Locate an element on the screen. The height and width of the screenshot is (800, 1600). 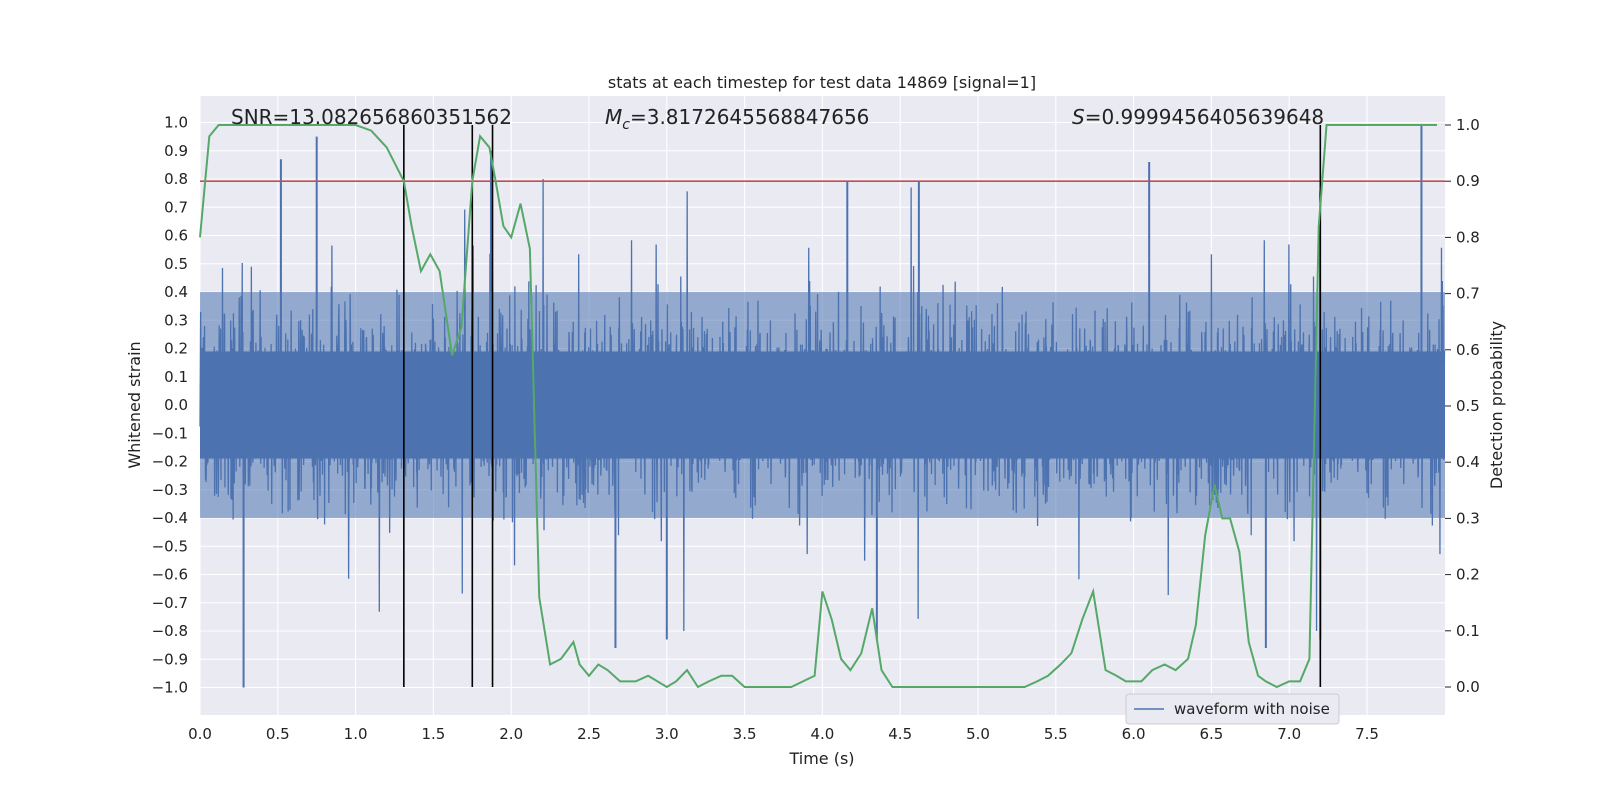
x-tick-label: 4.0 is located at coordinates (822, 734).